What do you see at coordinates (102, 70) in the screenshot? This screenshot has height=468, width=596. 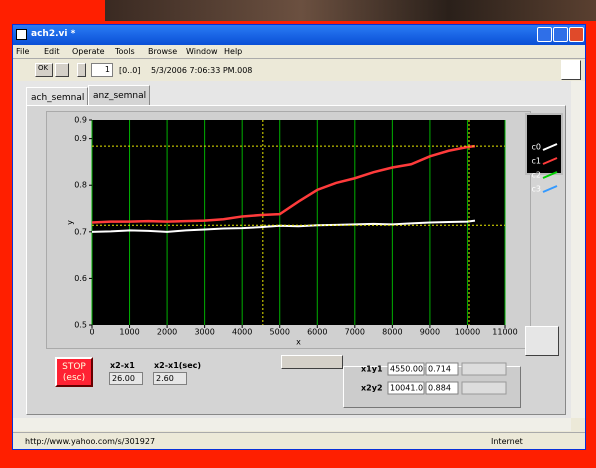 I see `index-field: 1` at bounding box center [102, 70].